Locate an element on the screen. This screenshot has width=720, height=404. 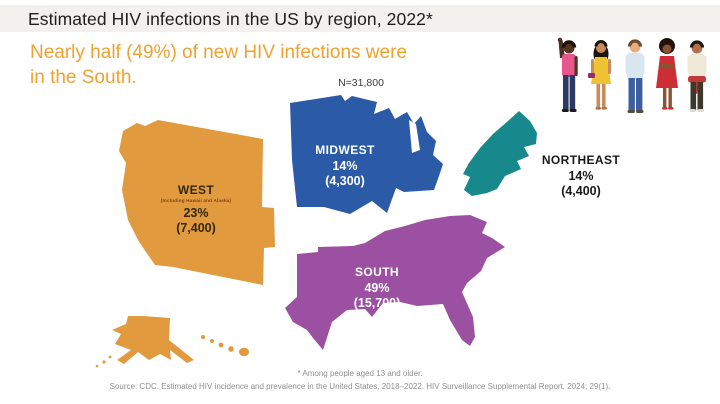
region-south-shape is located at coordinates (395, 282).